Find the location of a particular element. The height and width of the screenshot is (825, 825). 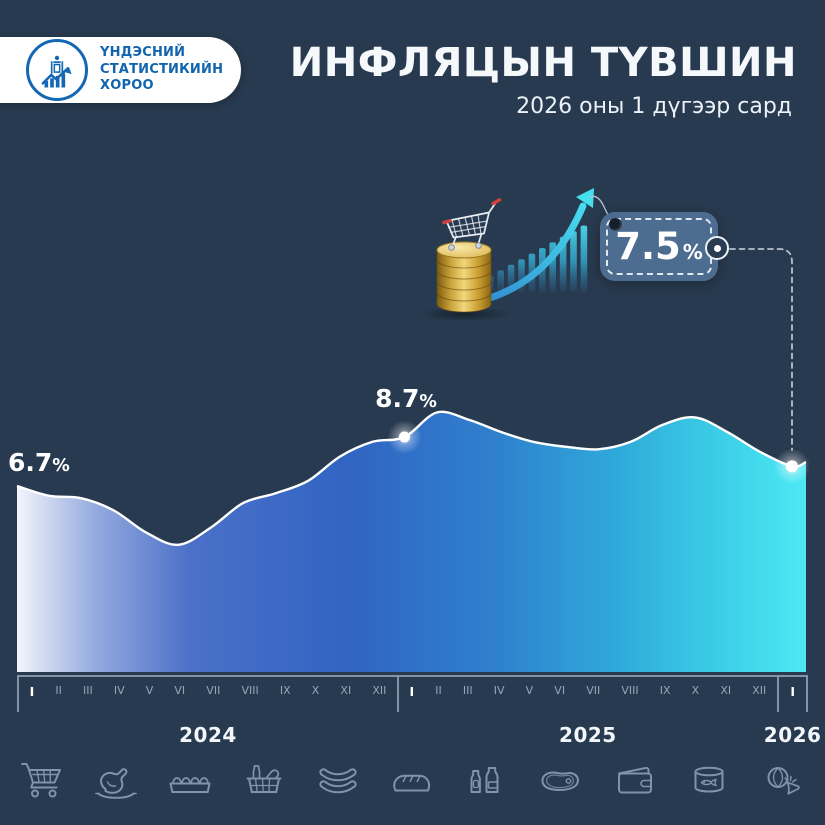

wallet-icon is located at coordinates (634, 780).